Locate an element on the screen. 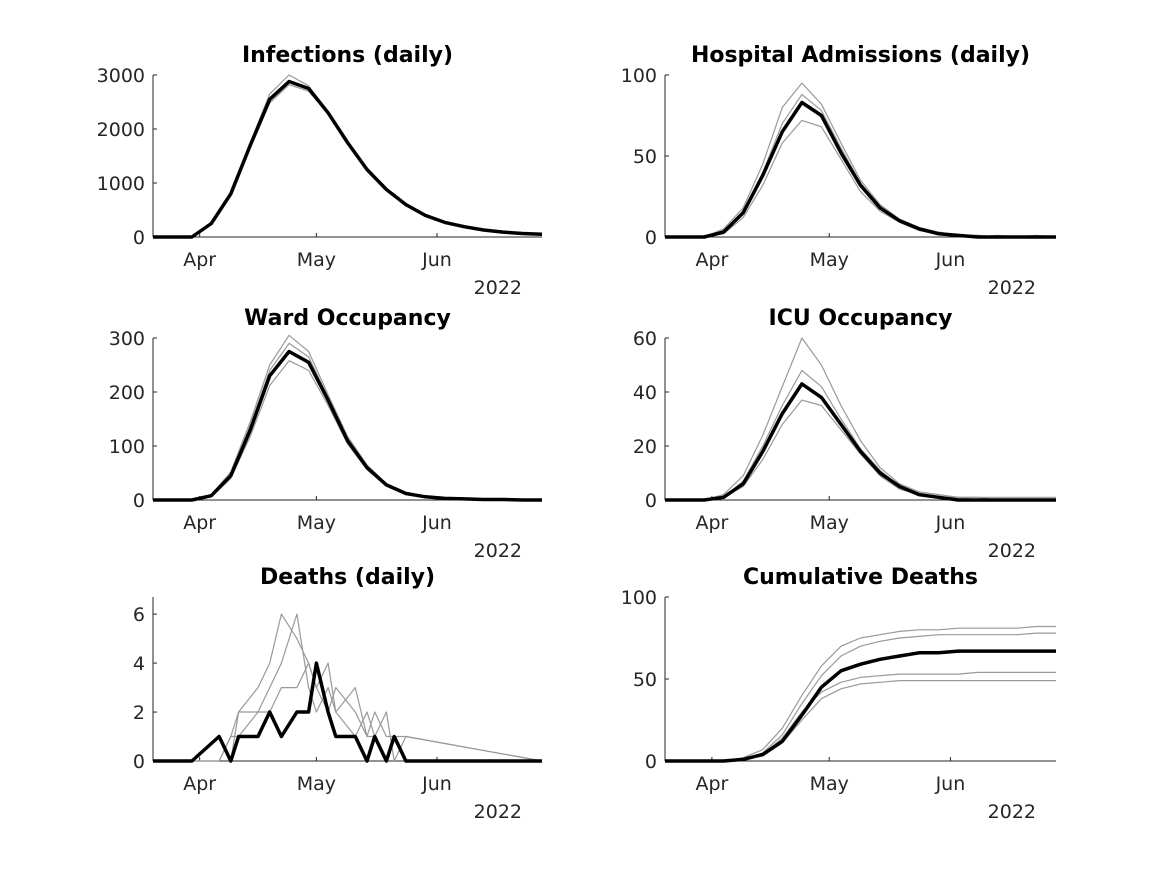 The image size is (1167, 875). y-tick-label: 4 is located at coordinates (139, 664).